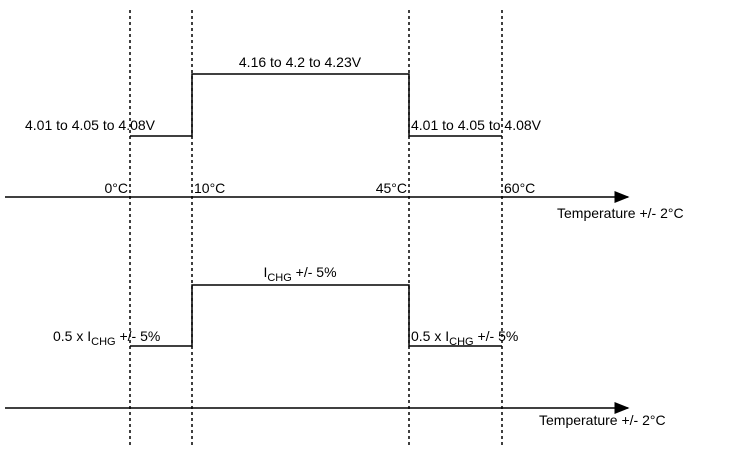  What do you see at coordinates (519, 188) in the screenshot?
I see `temperature-label: 60°C` at bounding box center [519, 188].